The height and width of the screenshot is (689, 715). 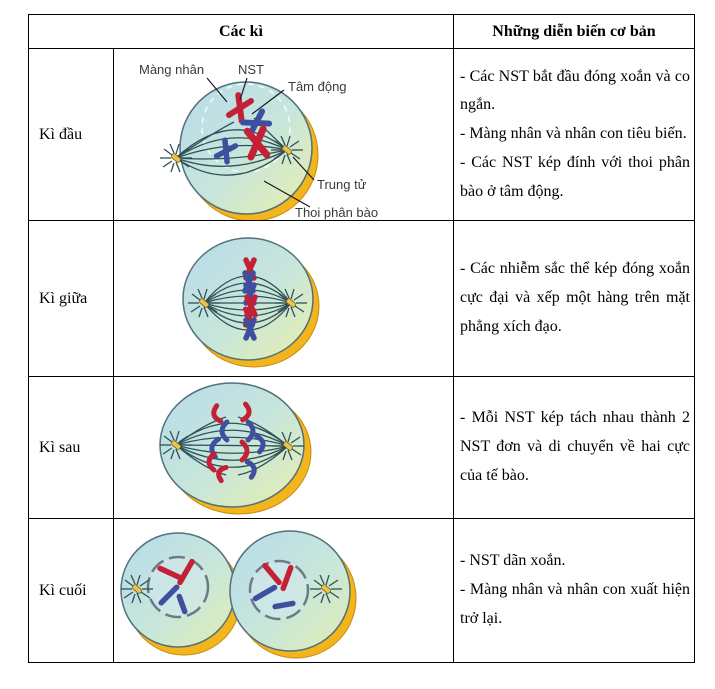 I want to click on label-tam-dong: Tâm động, so click(x=317, y=86).